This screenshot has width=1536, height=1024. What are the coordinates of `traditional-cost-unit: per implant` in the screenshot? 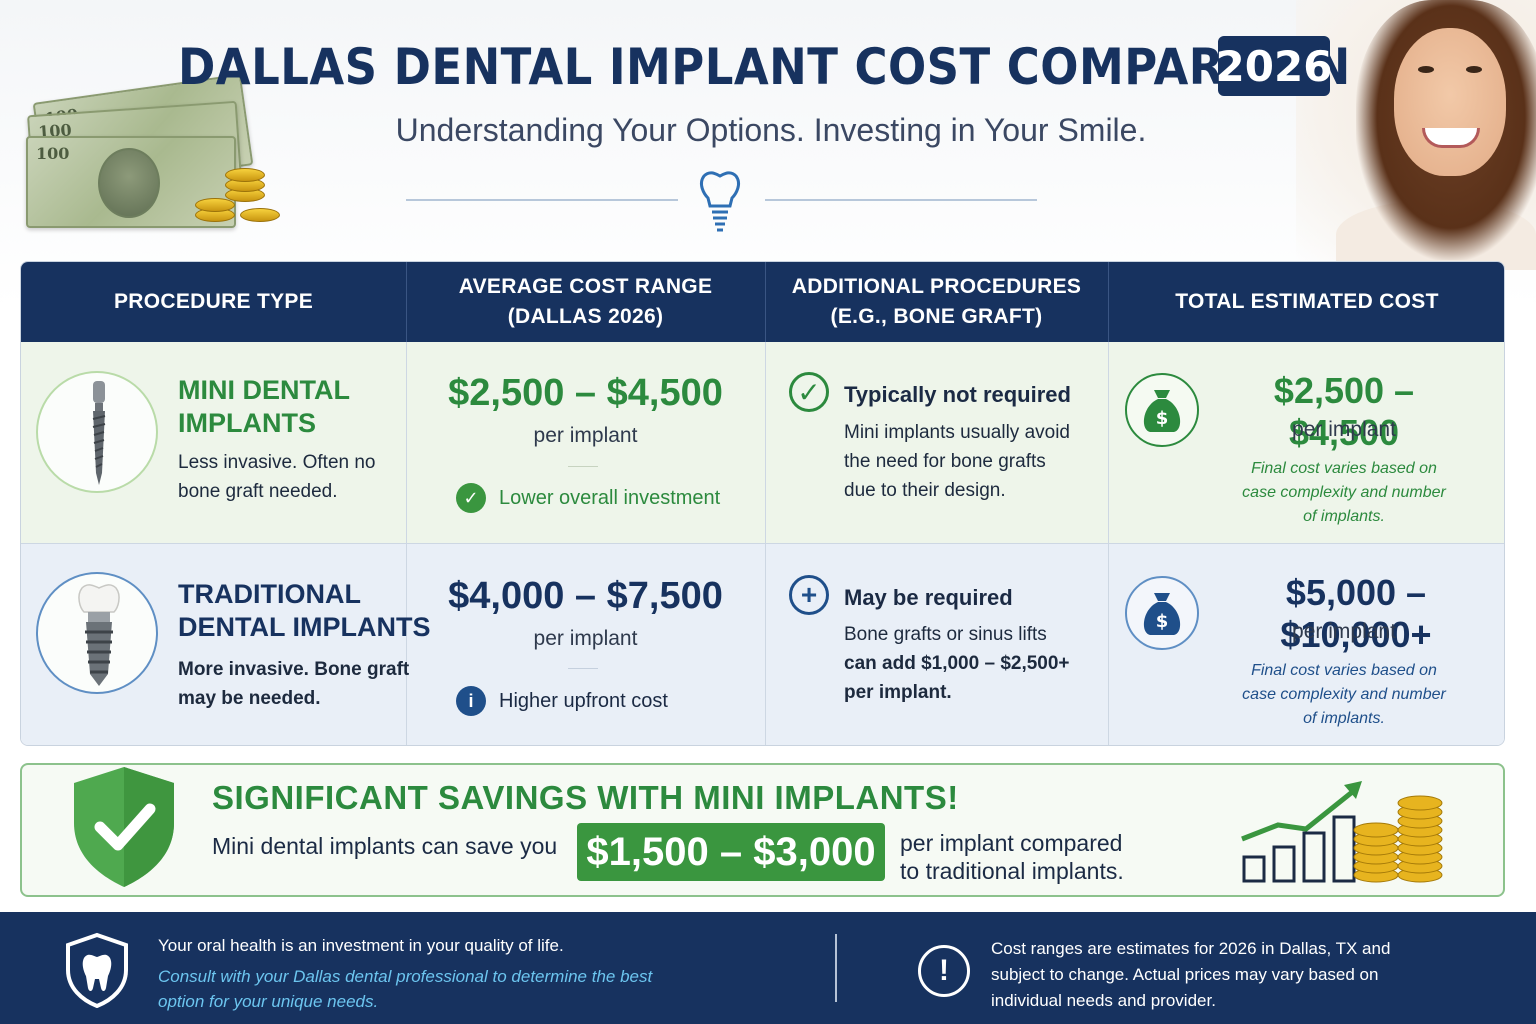 It's located at (585, 638).